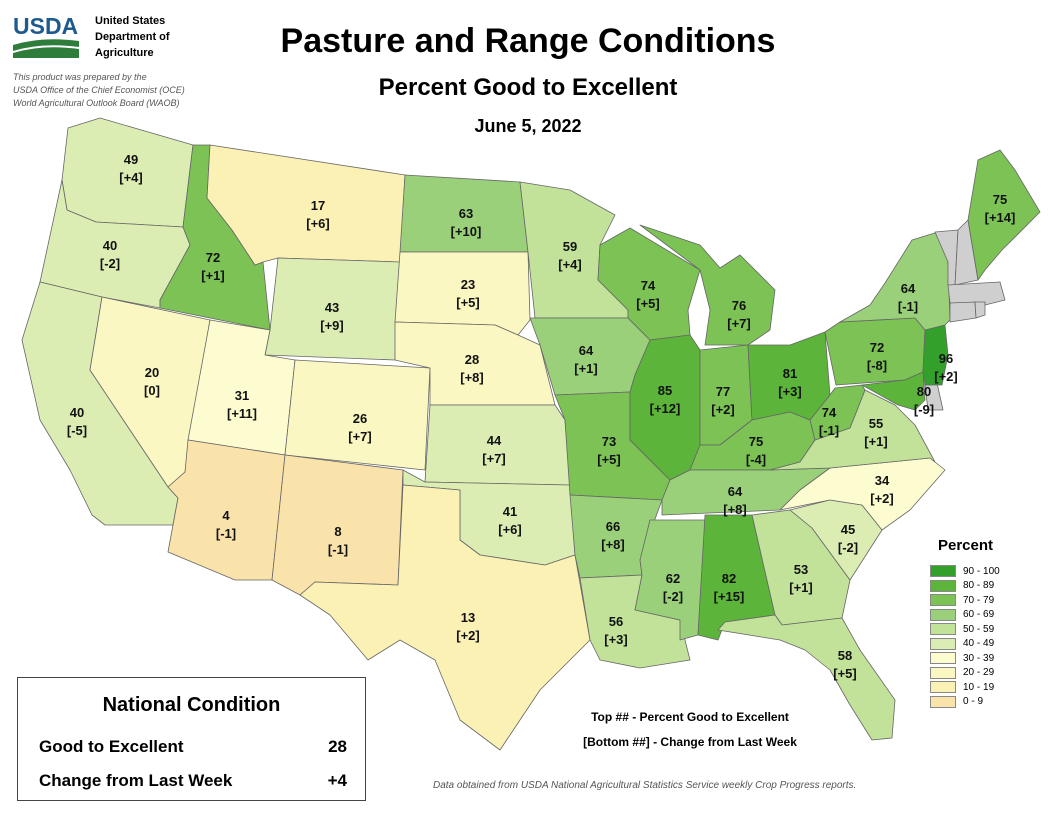  I want to click on state-change-AZ: [-1], so click(226, 533).